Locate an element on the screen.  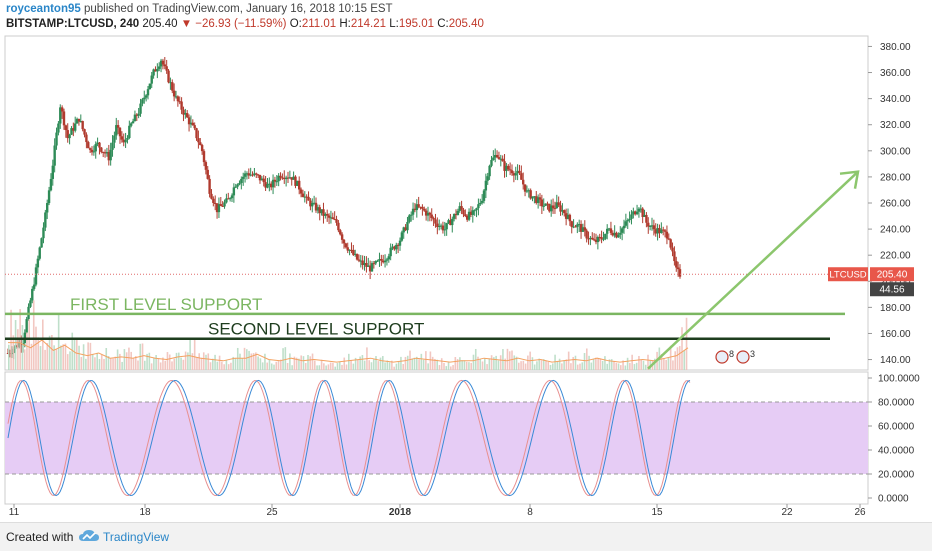
event-flag-icon is located at coordinates (722, 357).